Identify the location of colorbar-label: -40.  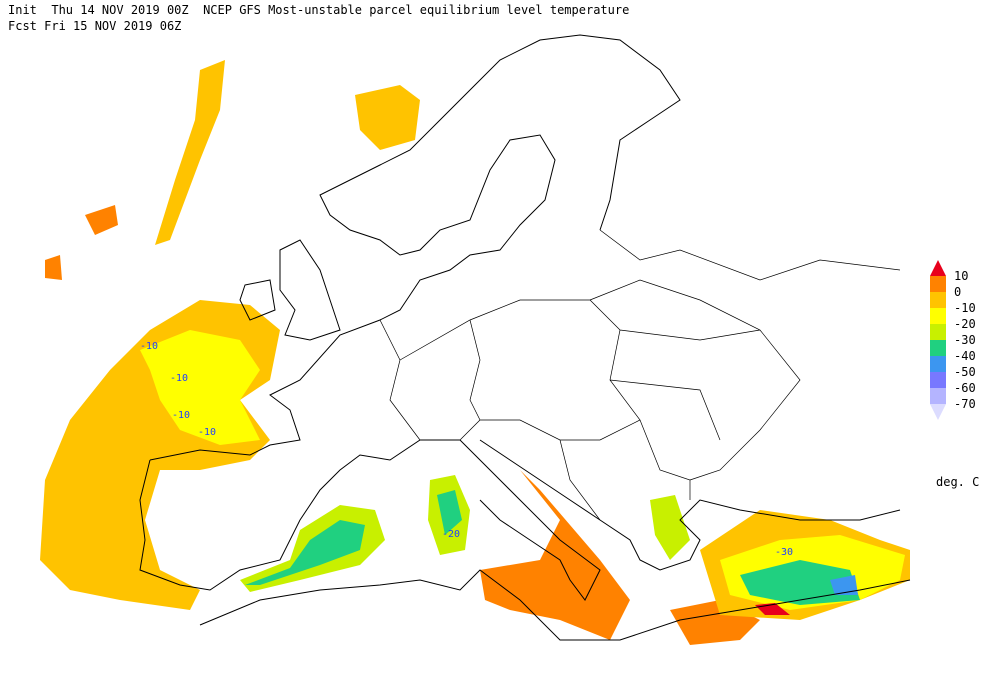
(965, 356).